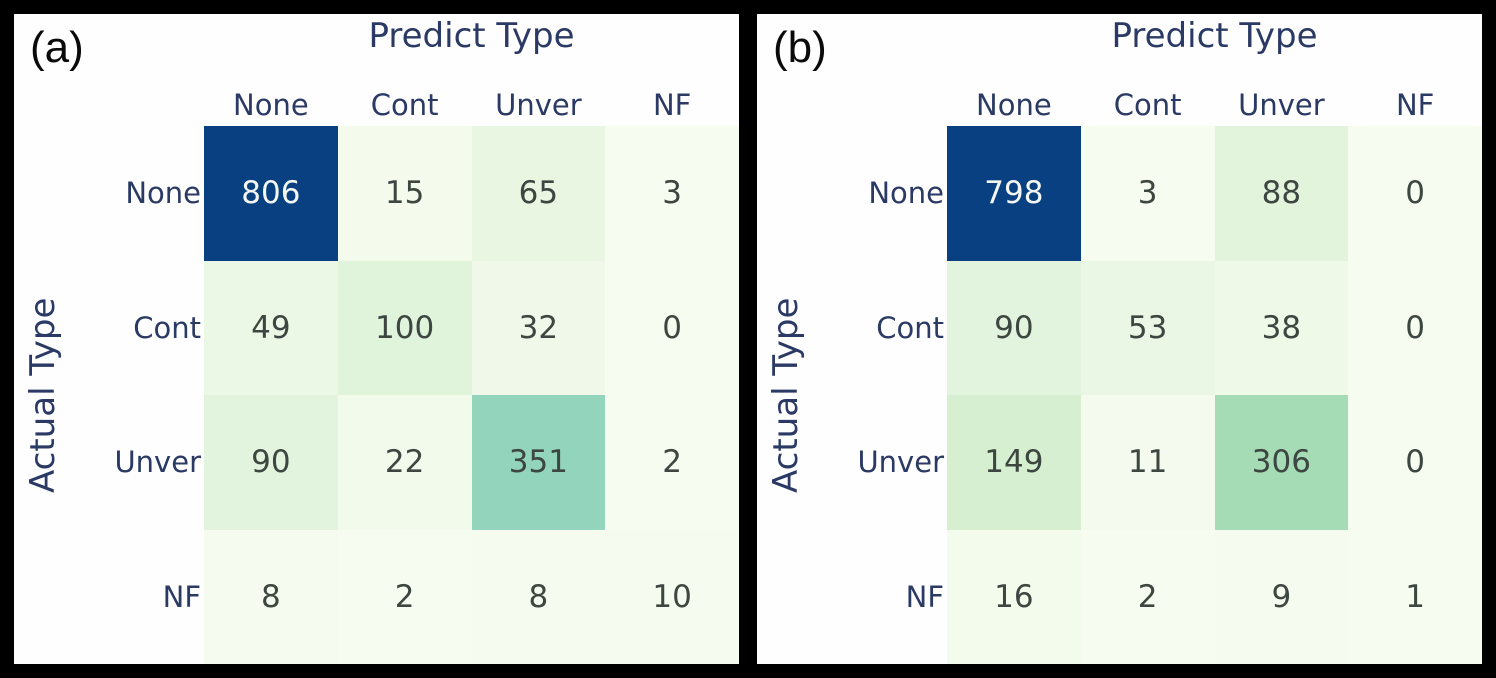 Image resolution: width=1496 pixels, height=678 pixels. Describe the element at coordinates (538, 327) in the screenshot. I see `heatmap-cell: 32` at that location.